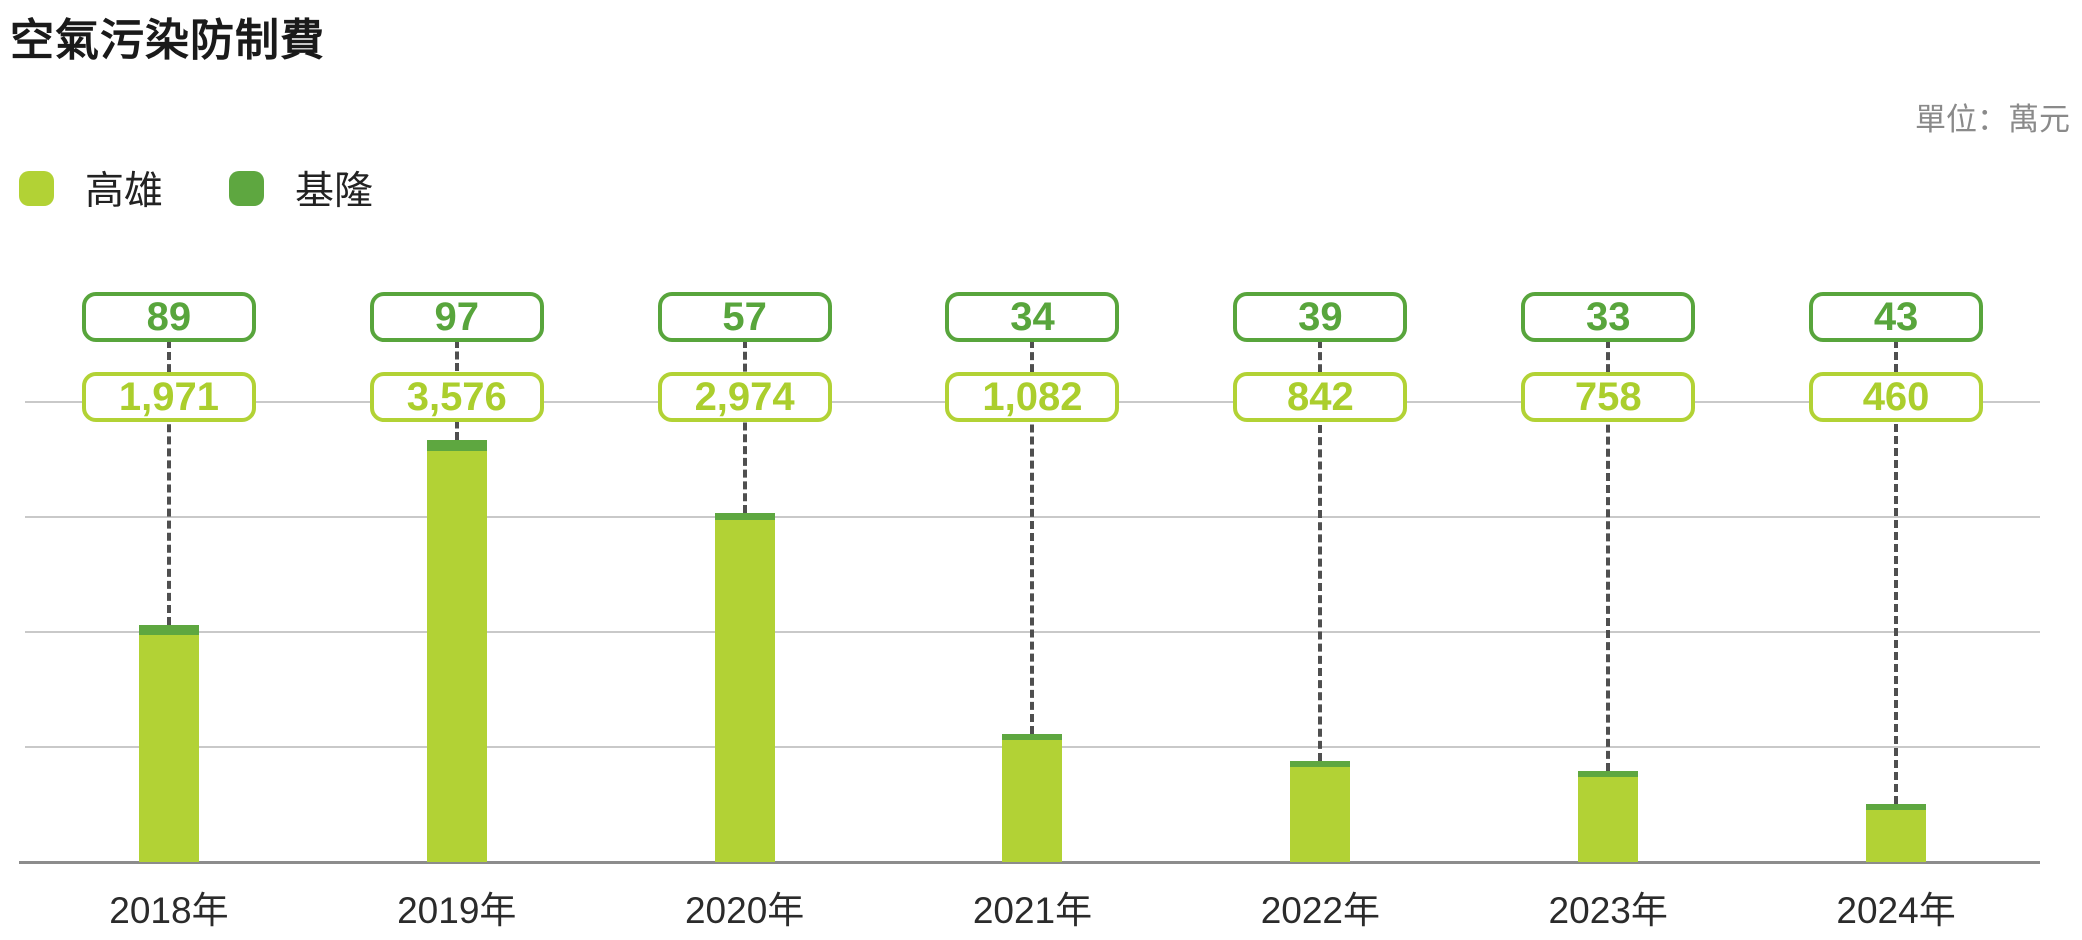 Image resolution: width=2082 pixels, height=940 pixels. What do you see at coordinates (1896, 833) in the screenshot?
I see `bar-2024` at bounding box center [1896, 833].